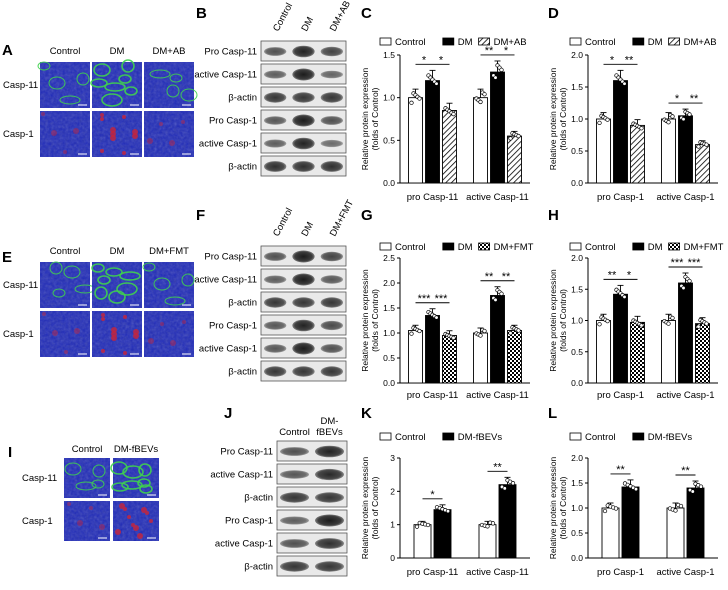  Describe the element at coordinates (233, 121) in the screenshot. I see `blot-row-label: Pro Casp-1` at that location.